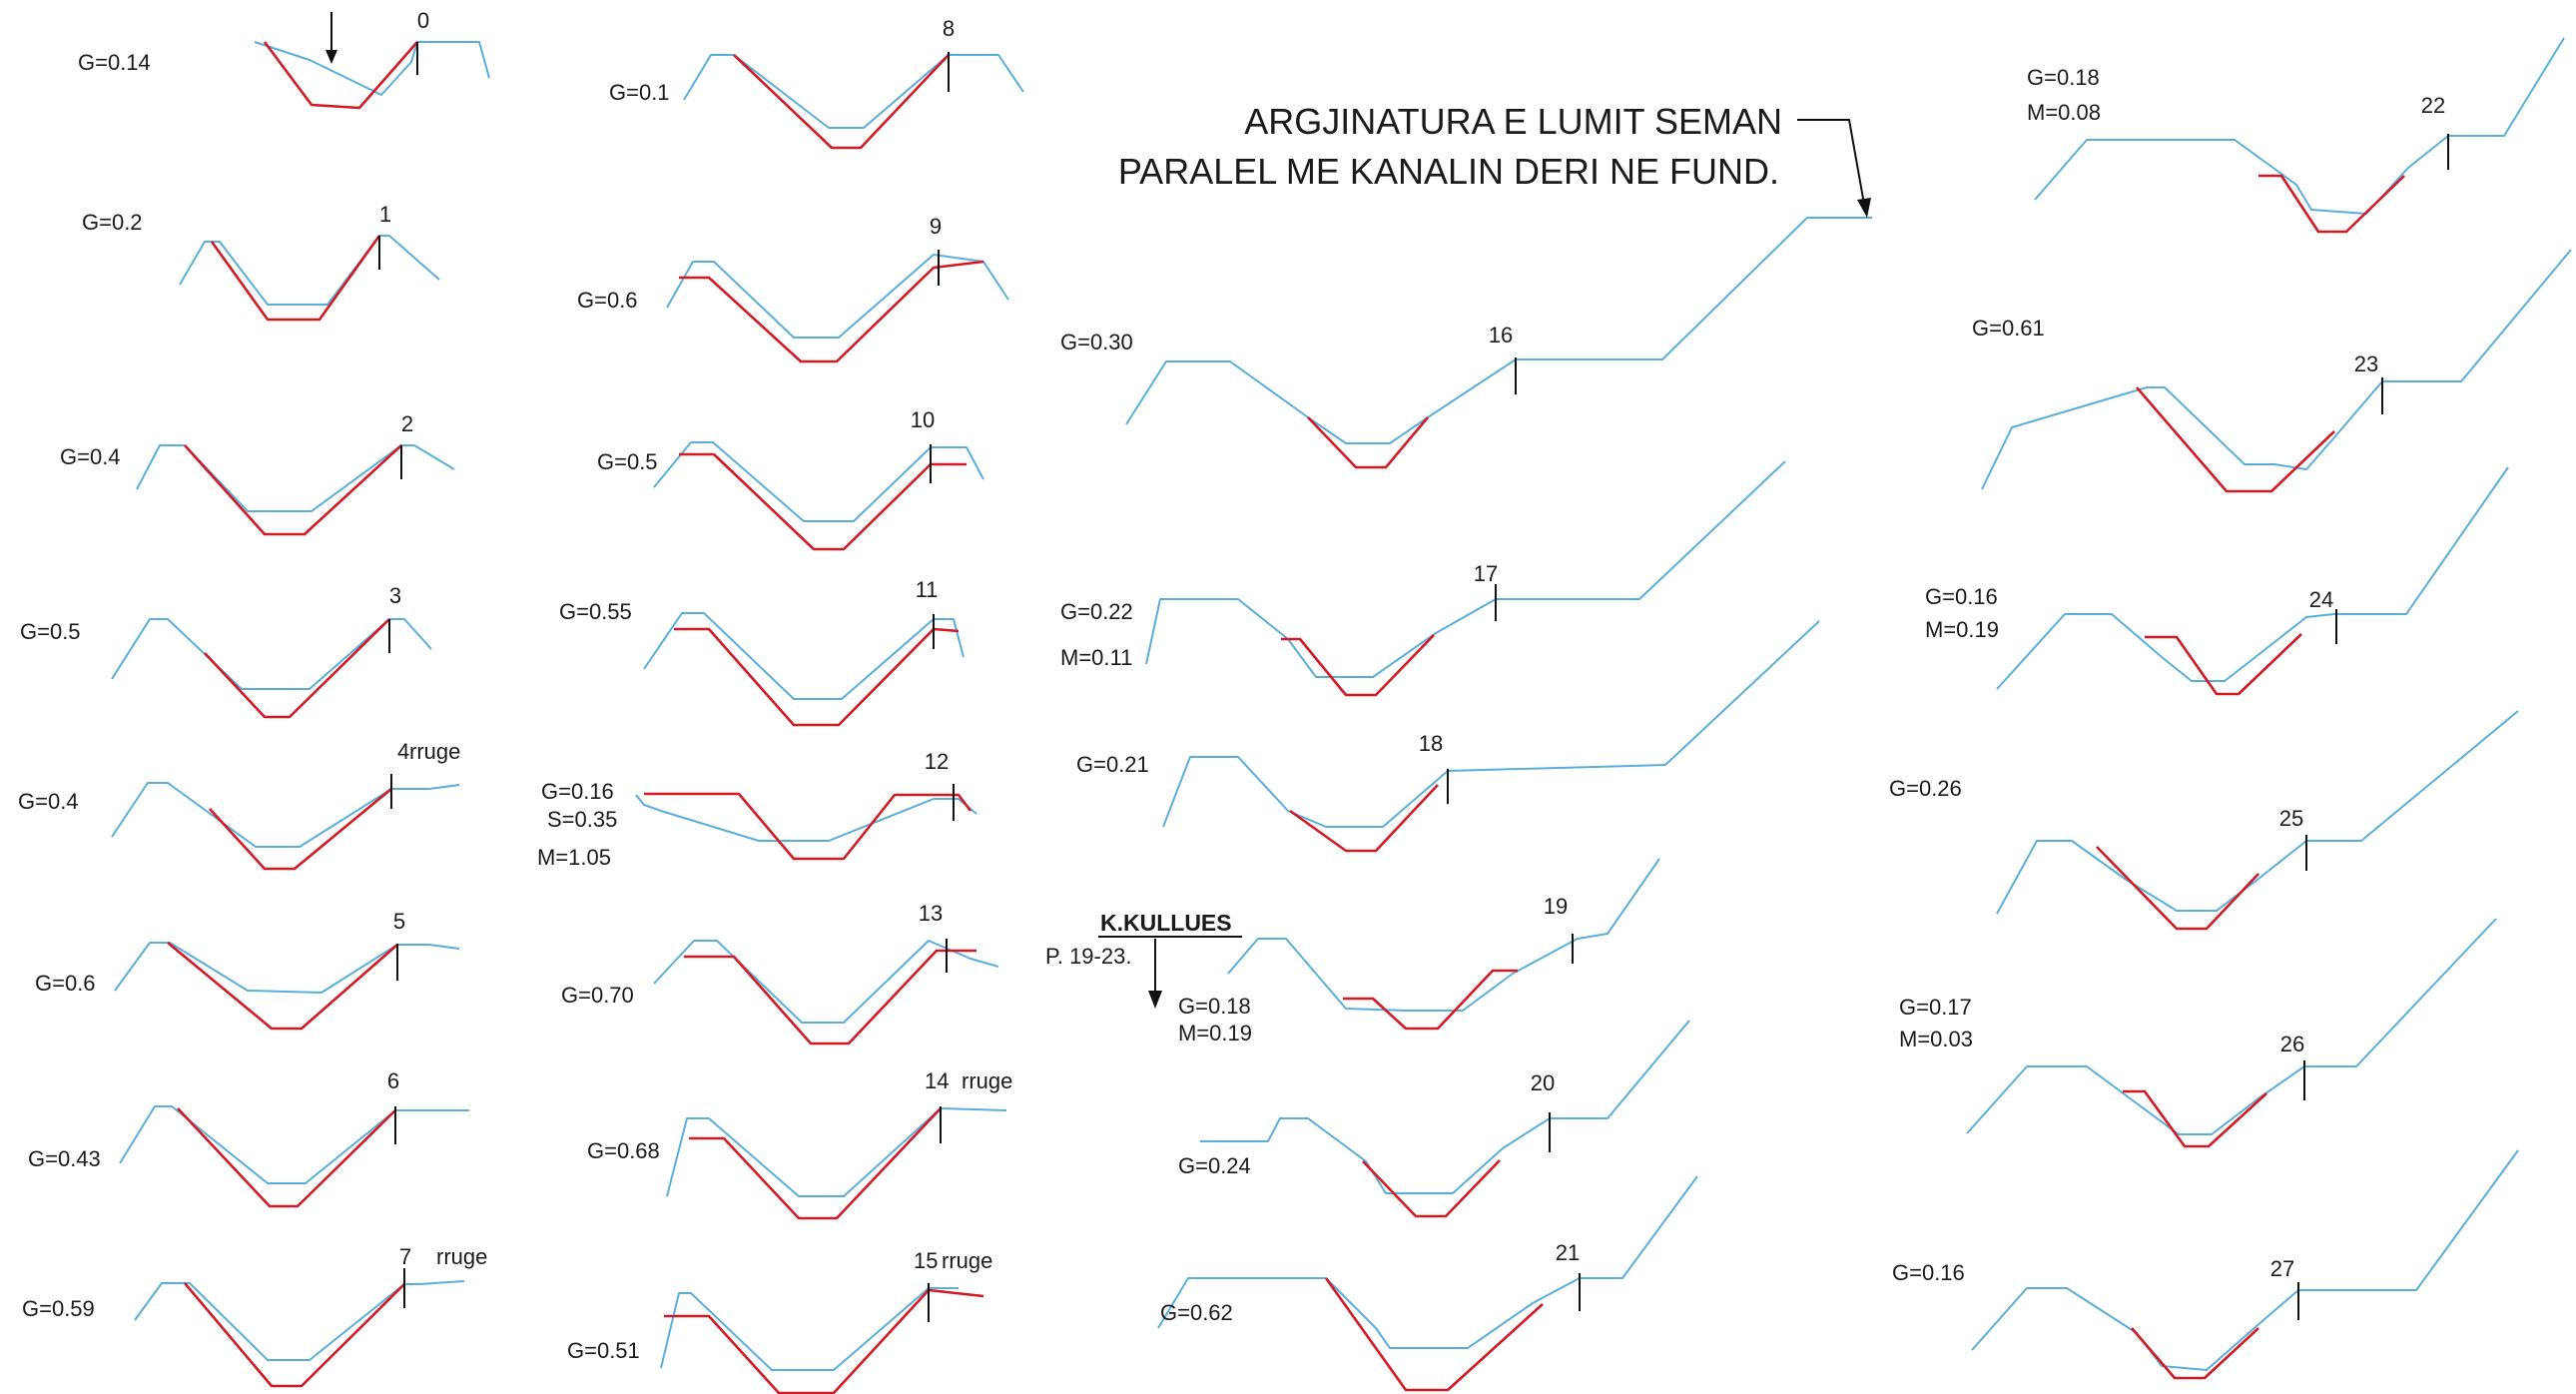 The image size is (2576, 1394). What do you see at coordinates (949, 29) in the screenshot?
I see `section-number-8: 8` at bounding box center [949, 29].